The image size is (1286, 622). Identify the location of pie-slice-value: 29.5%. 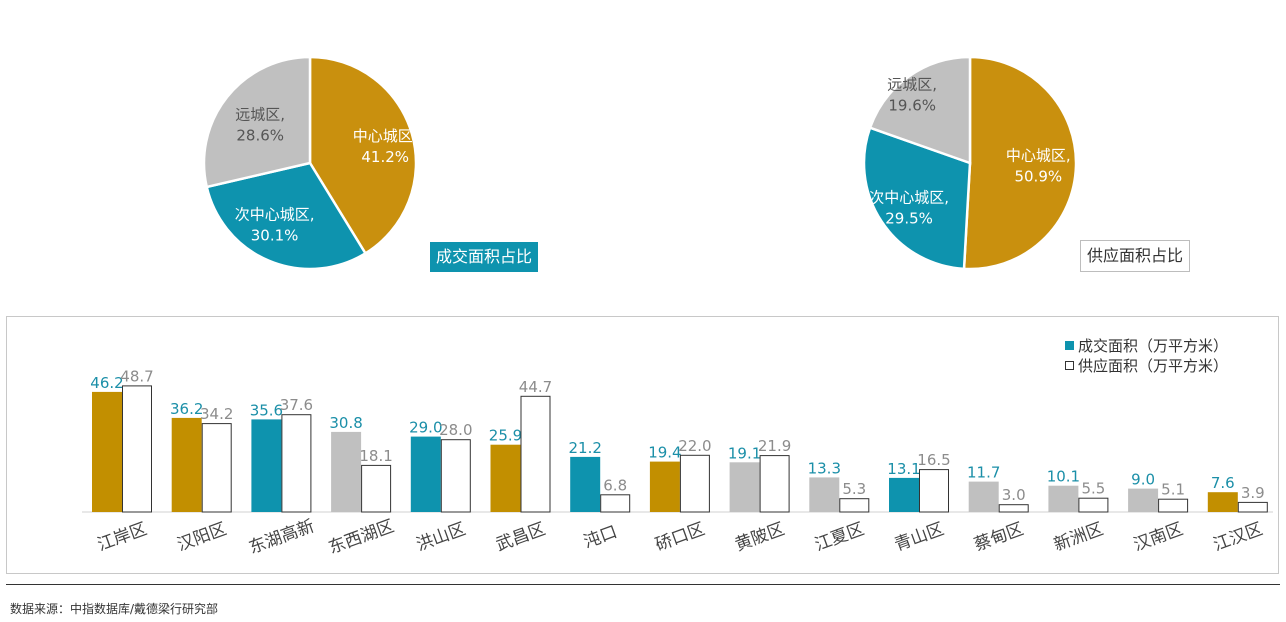
(909, 218).